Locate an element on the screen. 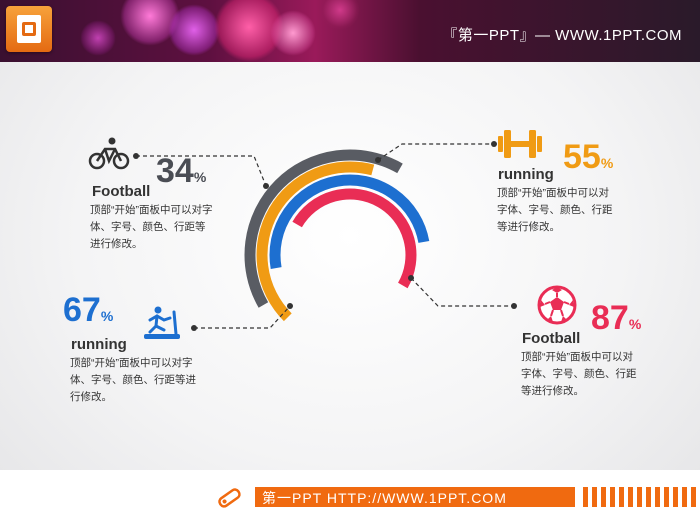 The height and width of the screenshot is (525, 700). connector-line-bottom-right is located at coordinates (462, 292).